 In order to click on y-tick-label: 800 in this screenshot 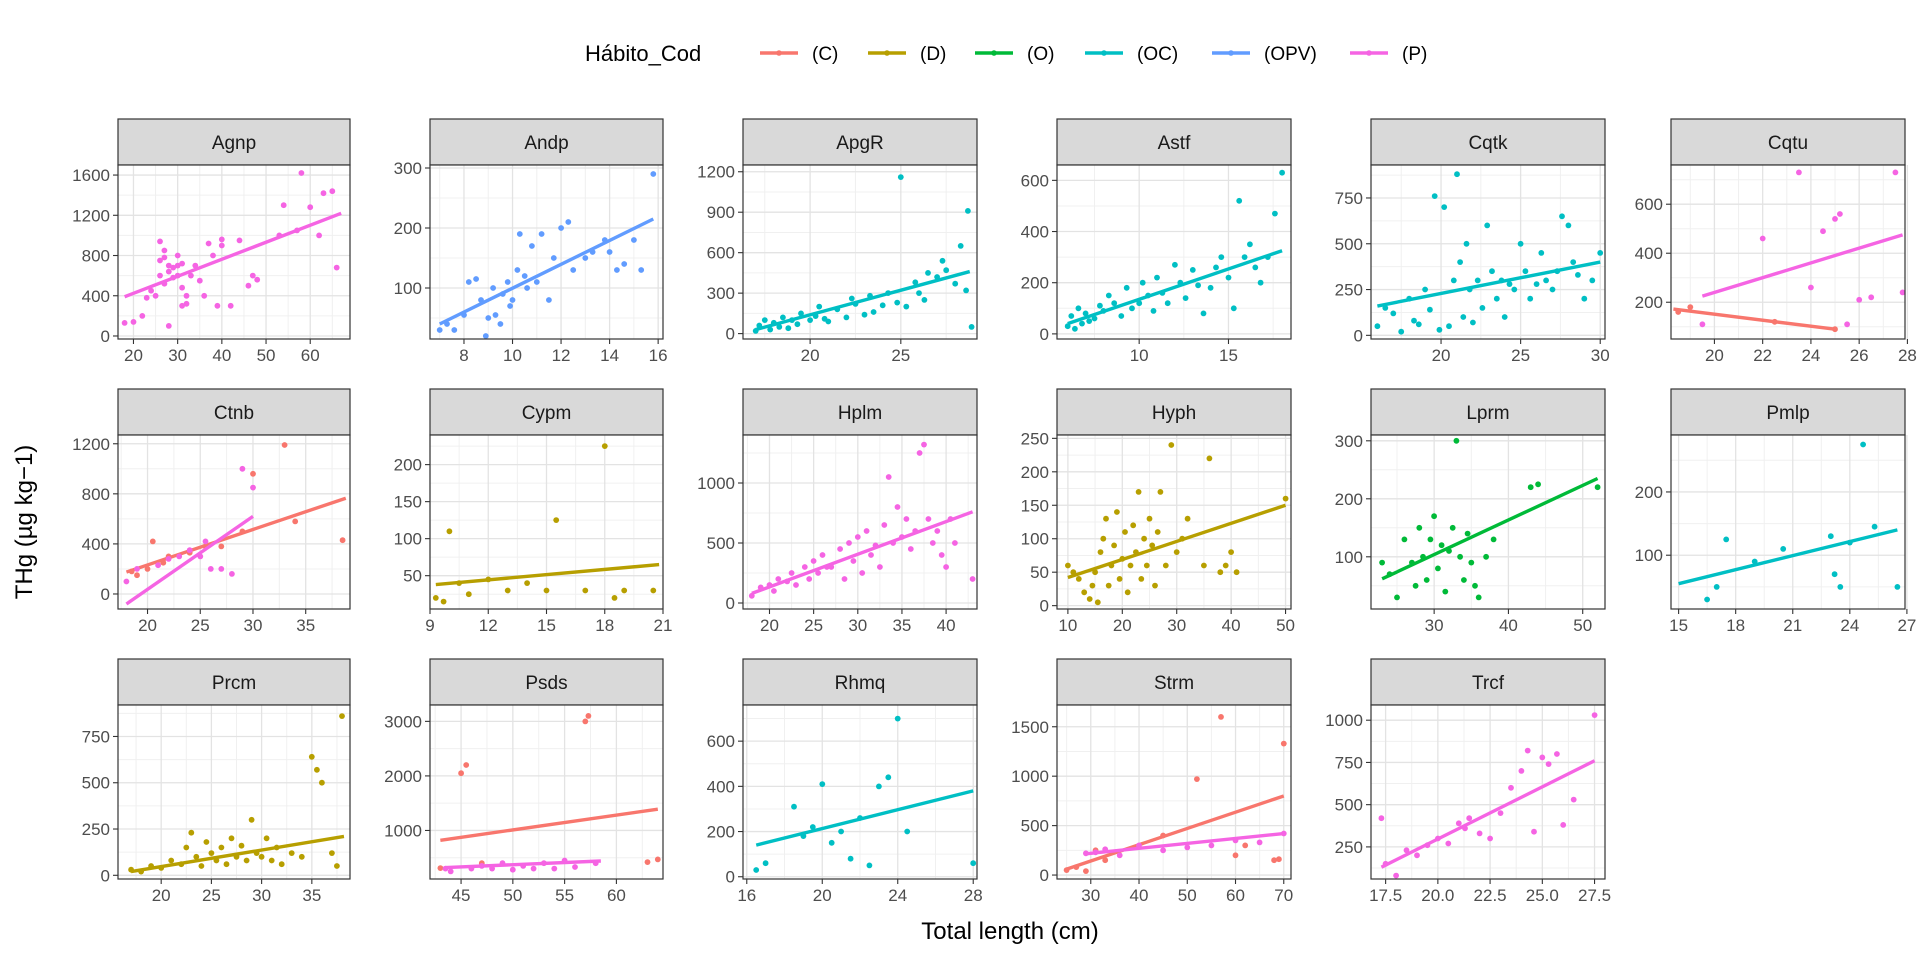, I will do `click(96, 256)`.